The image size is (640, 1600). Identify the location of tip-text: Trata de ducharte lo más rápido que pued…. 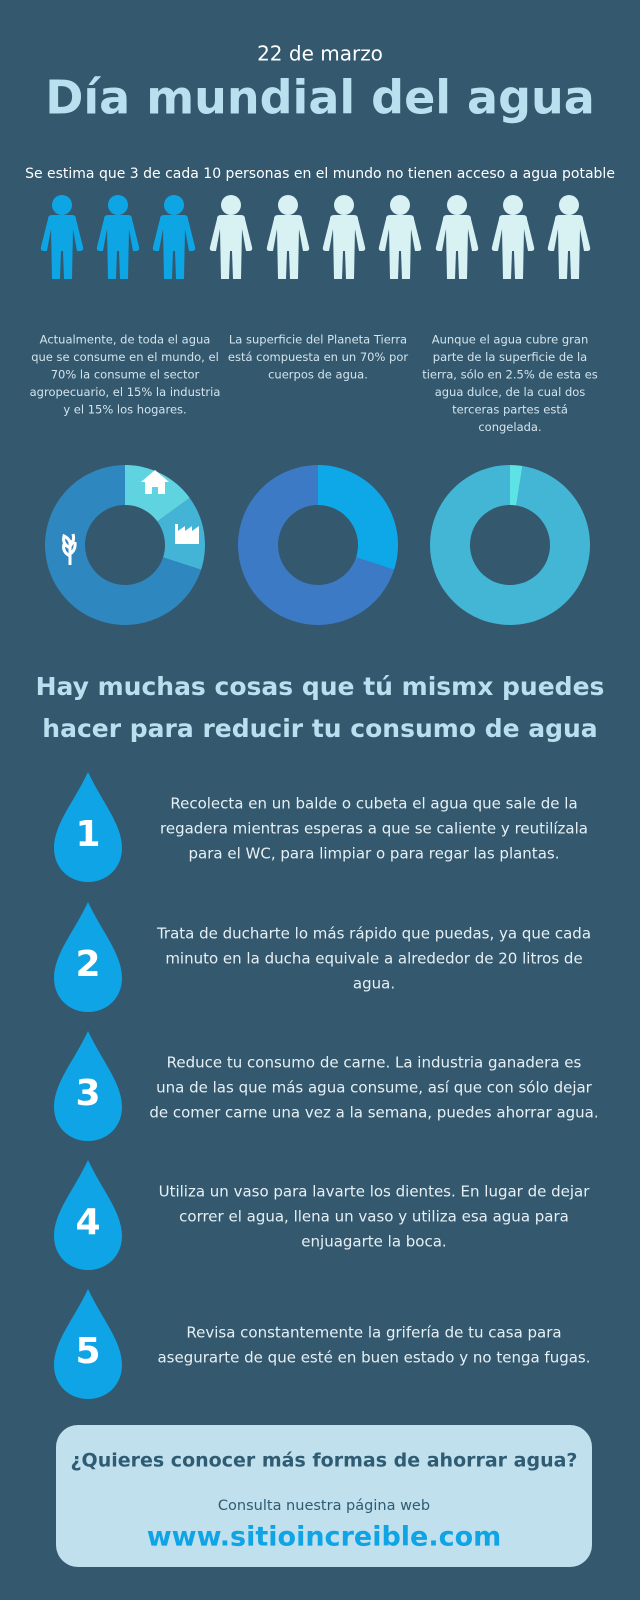
(373, 934).